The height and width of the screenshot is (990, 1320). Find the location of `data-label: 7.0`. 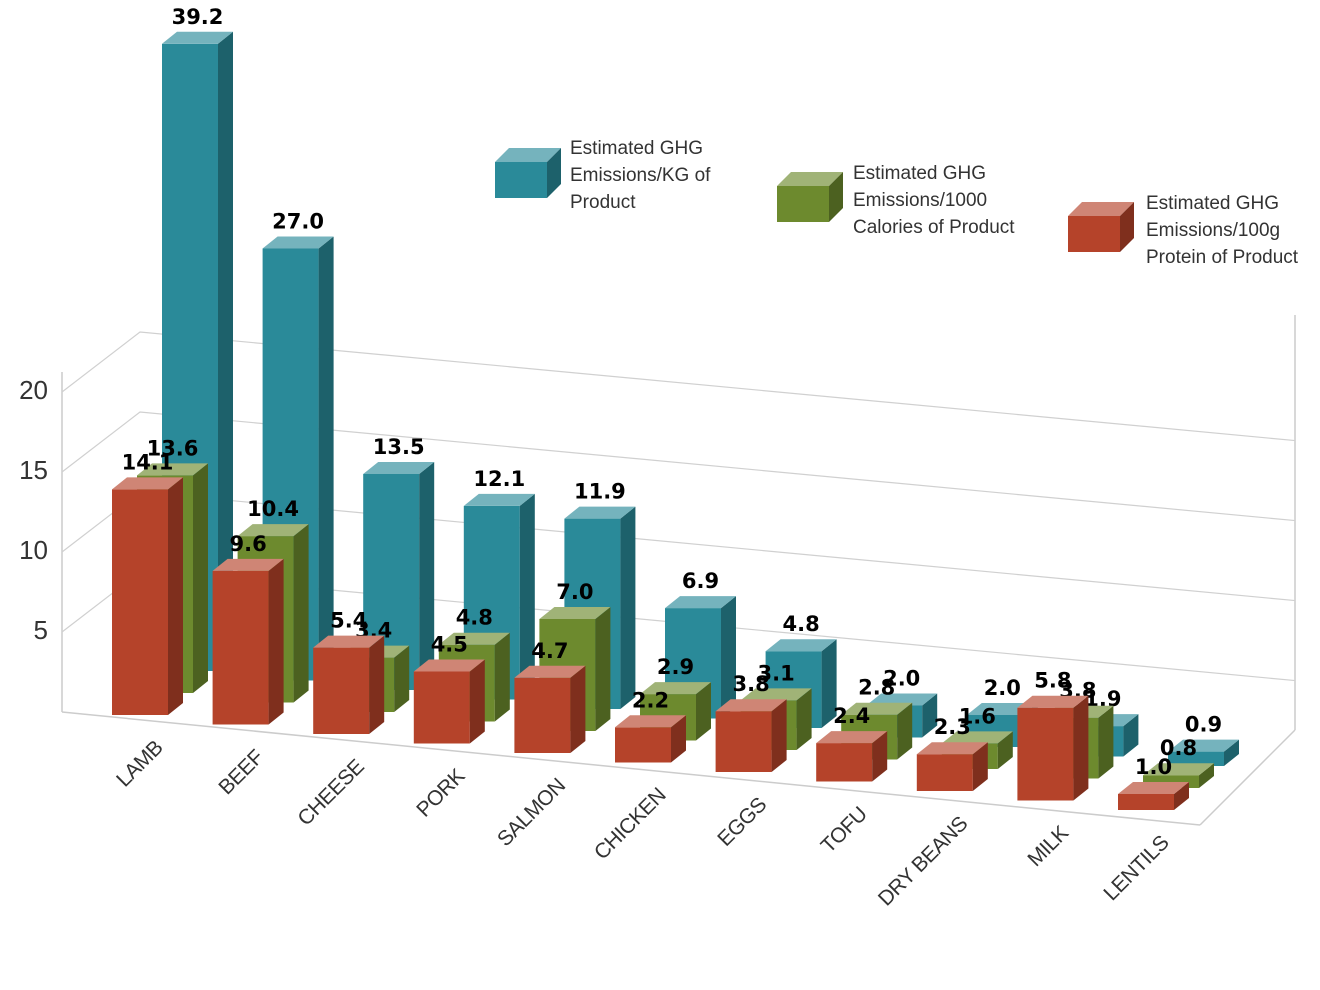

data-label: 7.0 is located at coordinates (574, 592).